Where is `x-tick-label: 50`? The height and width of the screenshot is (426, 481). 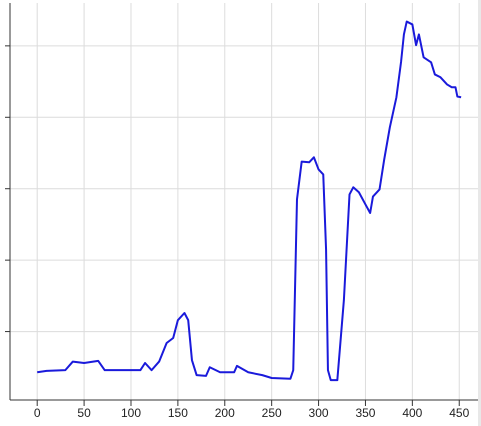 x-tick-label: 50 is located at coordinates (84, 413).